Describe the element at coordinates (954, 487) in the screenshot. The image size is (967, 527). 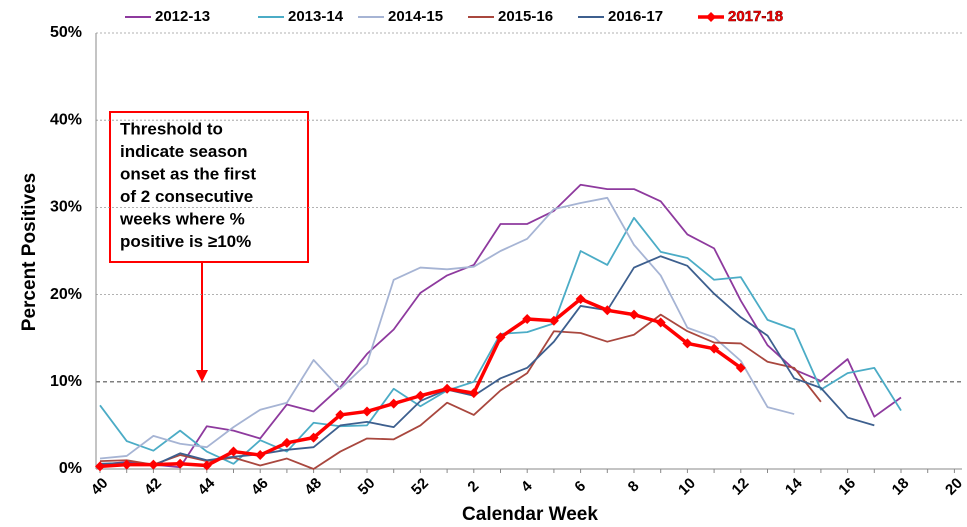
I see `x-tick-label: 20` at that location.